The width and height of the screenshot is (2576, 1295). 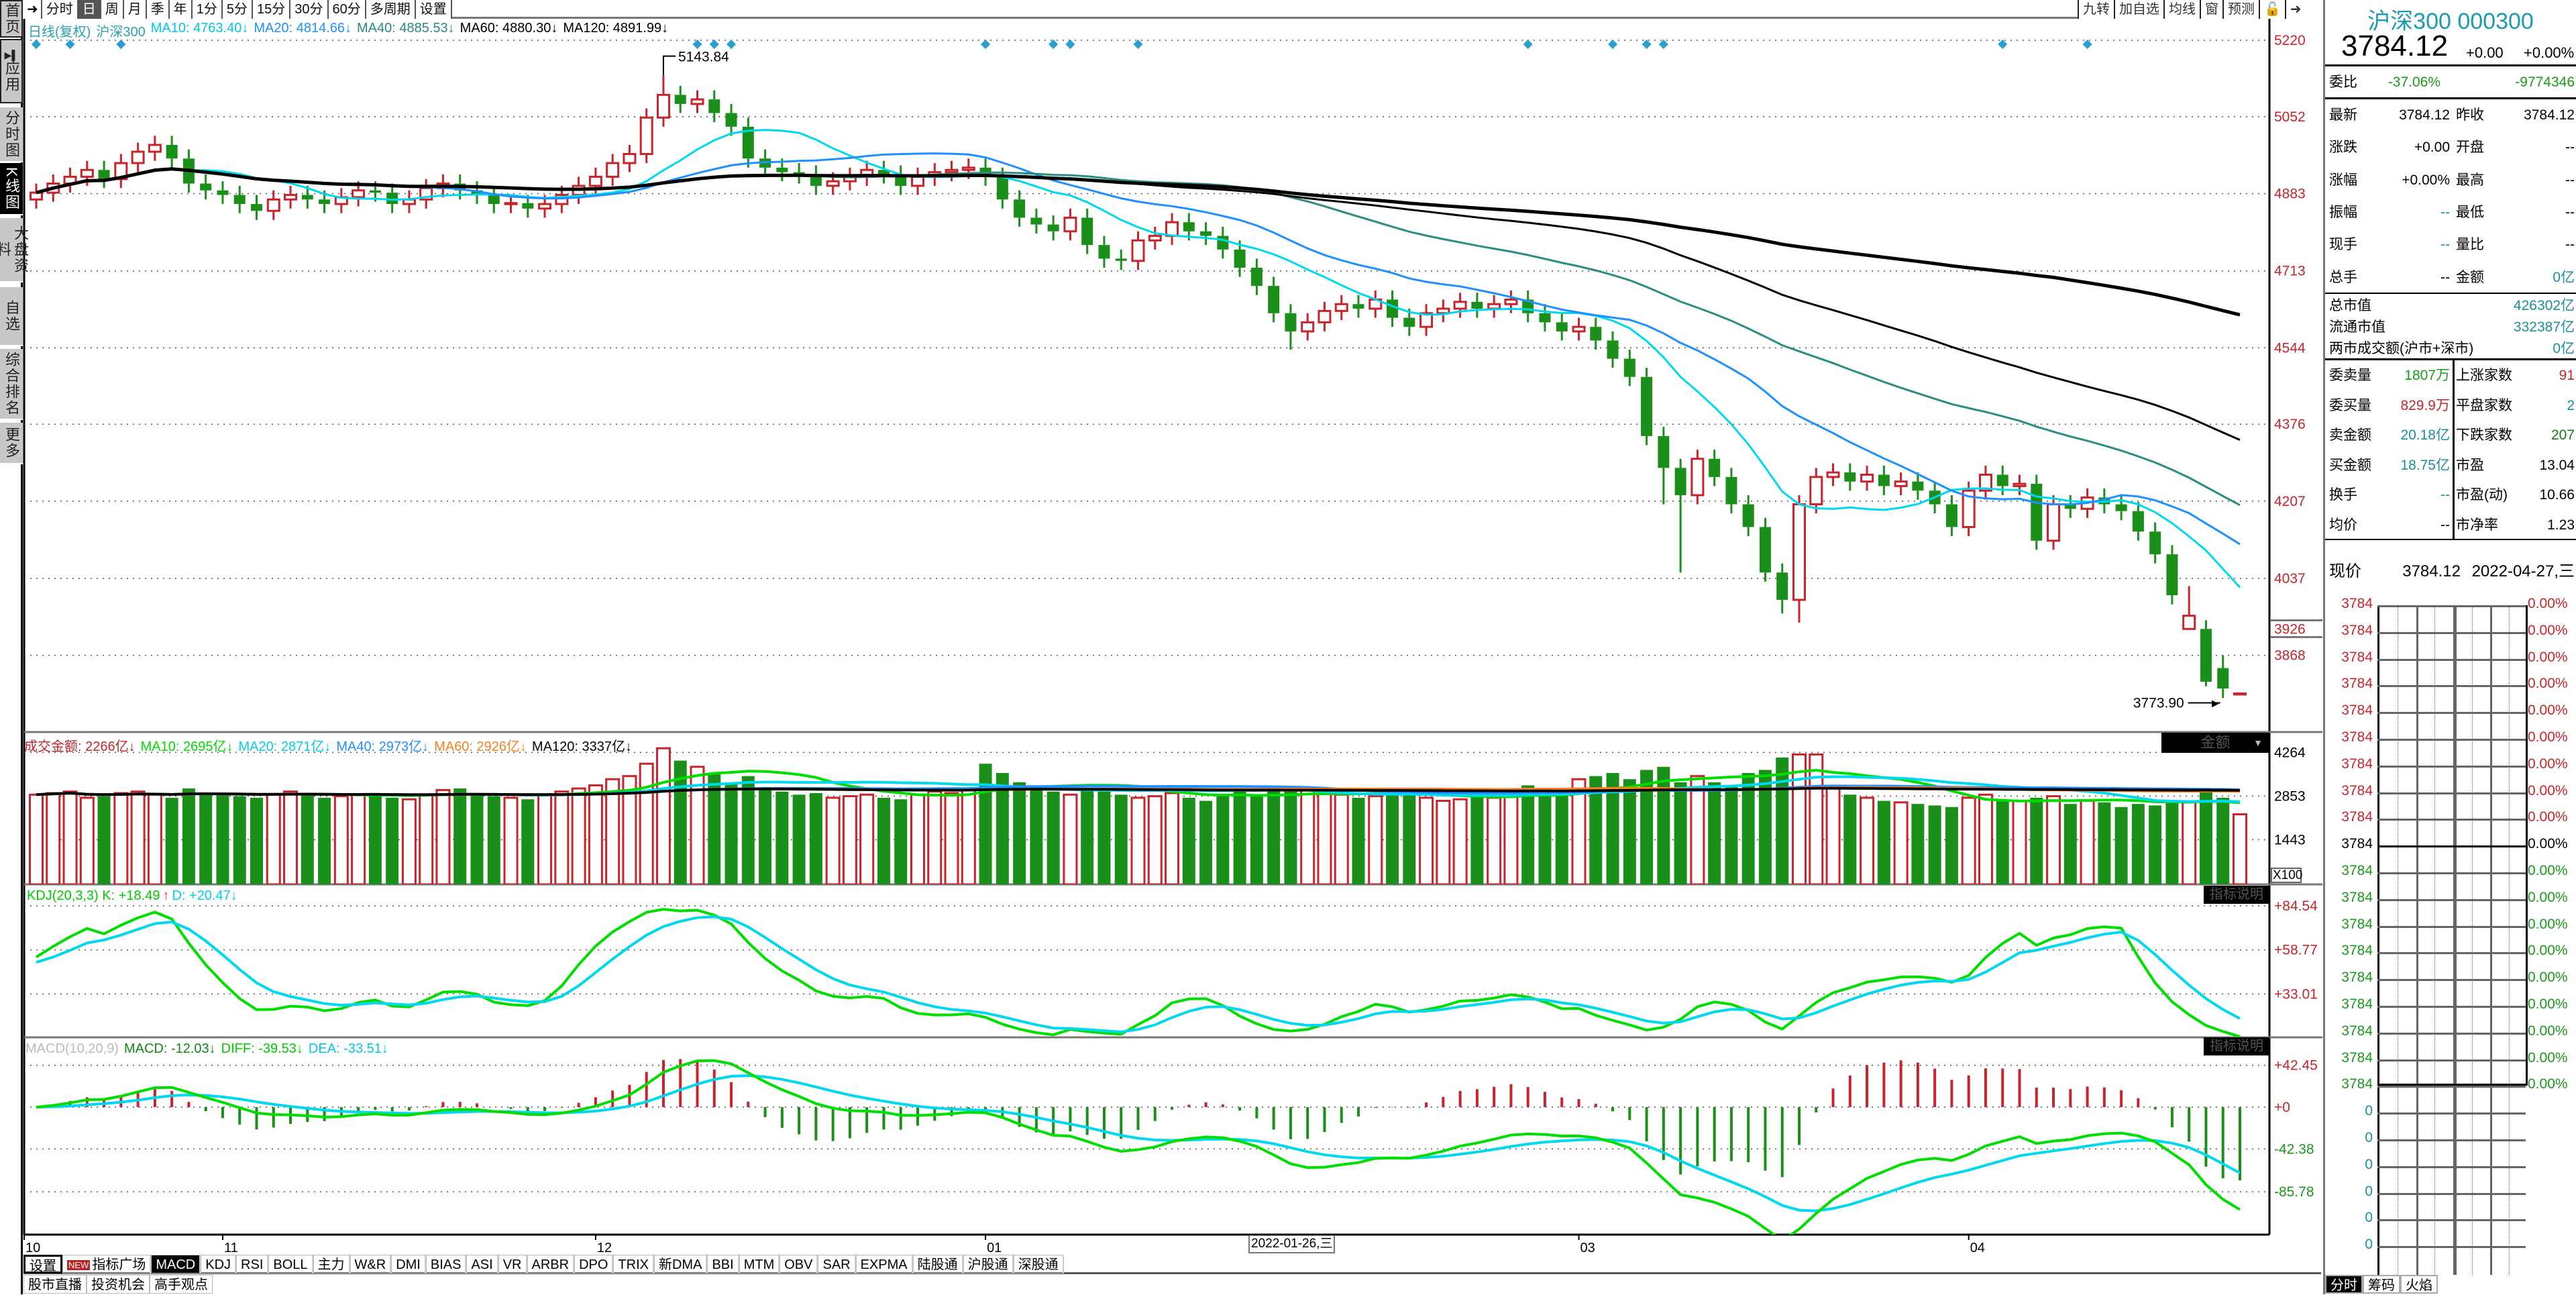 What do you see at coordinates (11, 444) in the screenshot?
I see `sidebar-item-7: 更多` at bounding box center [11, 444].